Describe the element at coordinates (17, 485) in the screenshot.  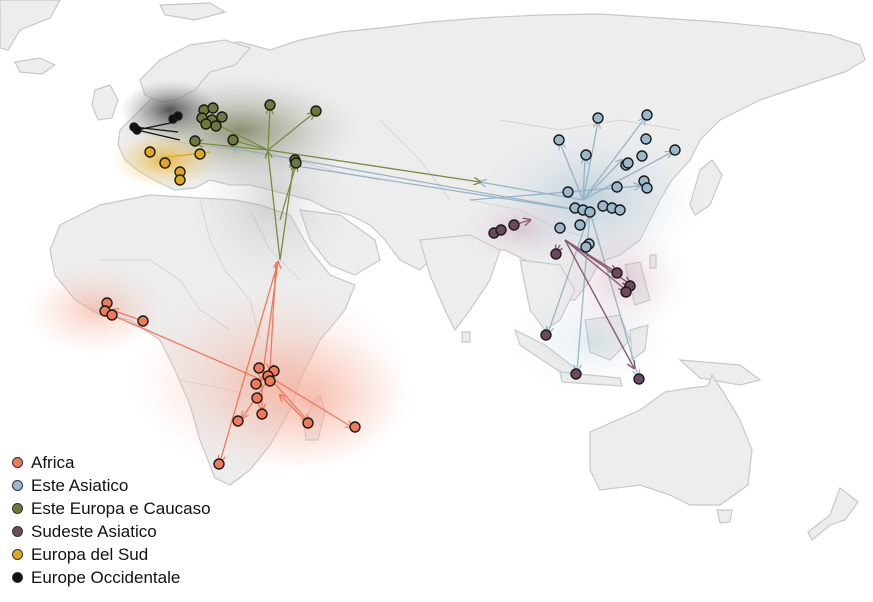
I see `east-asia-dot-icon` at that location.